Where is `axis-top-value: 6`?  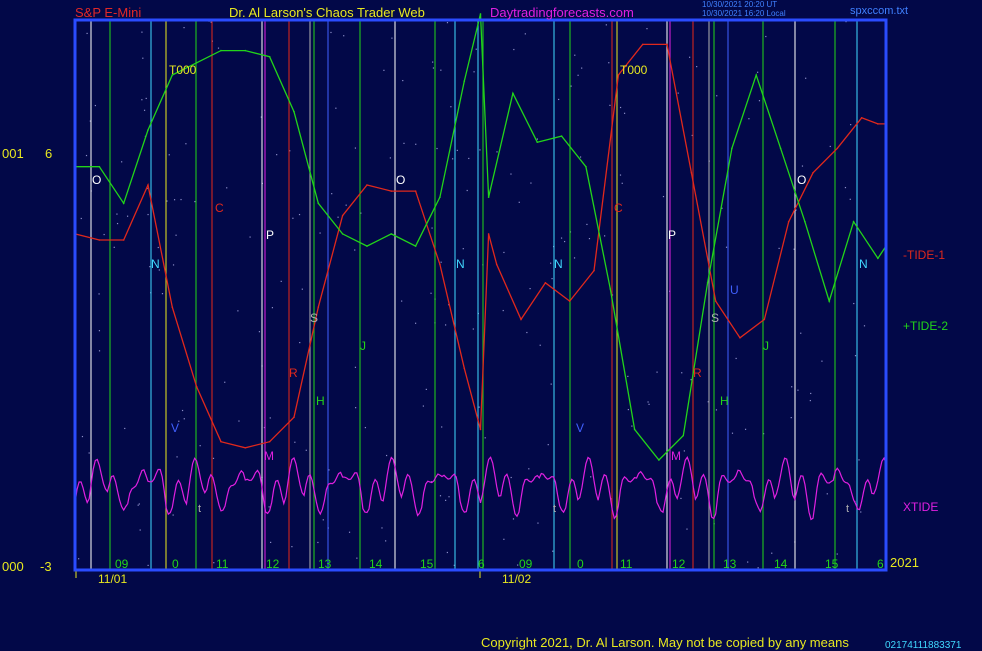
axis-top-value: 6 is located at coordinates (49, 153).